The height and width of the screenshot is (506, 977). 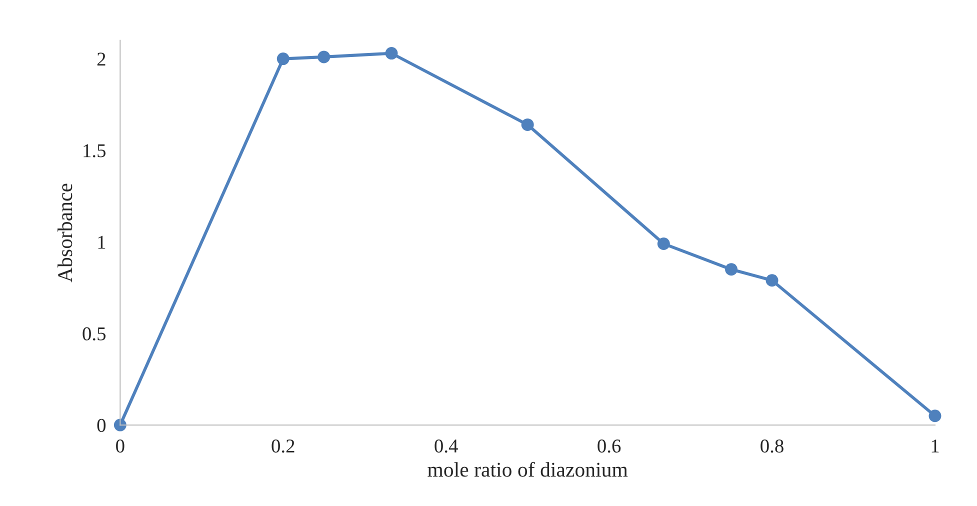 I want to click on y-tick-label: 0, so click(x=101, y=425).